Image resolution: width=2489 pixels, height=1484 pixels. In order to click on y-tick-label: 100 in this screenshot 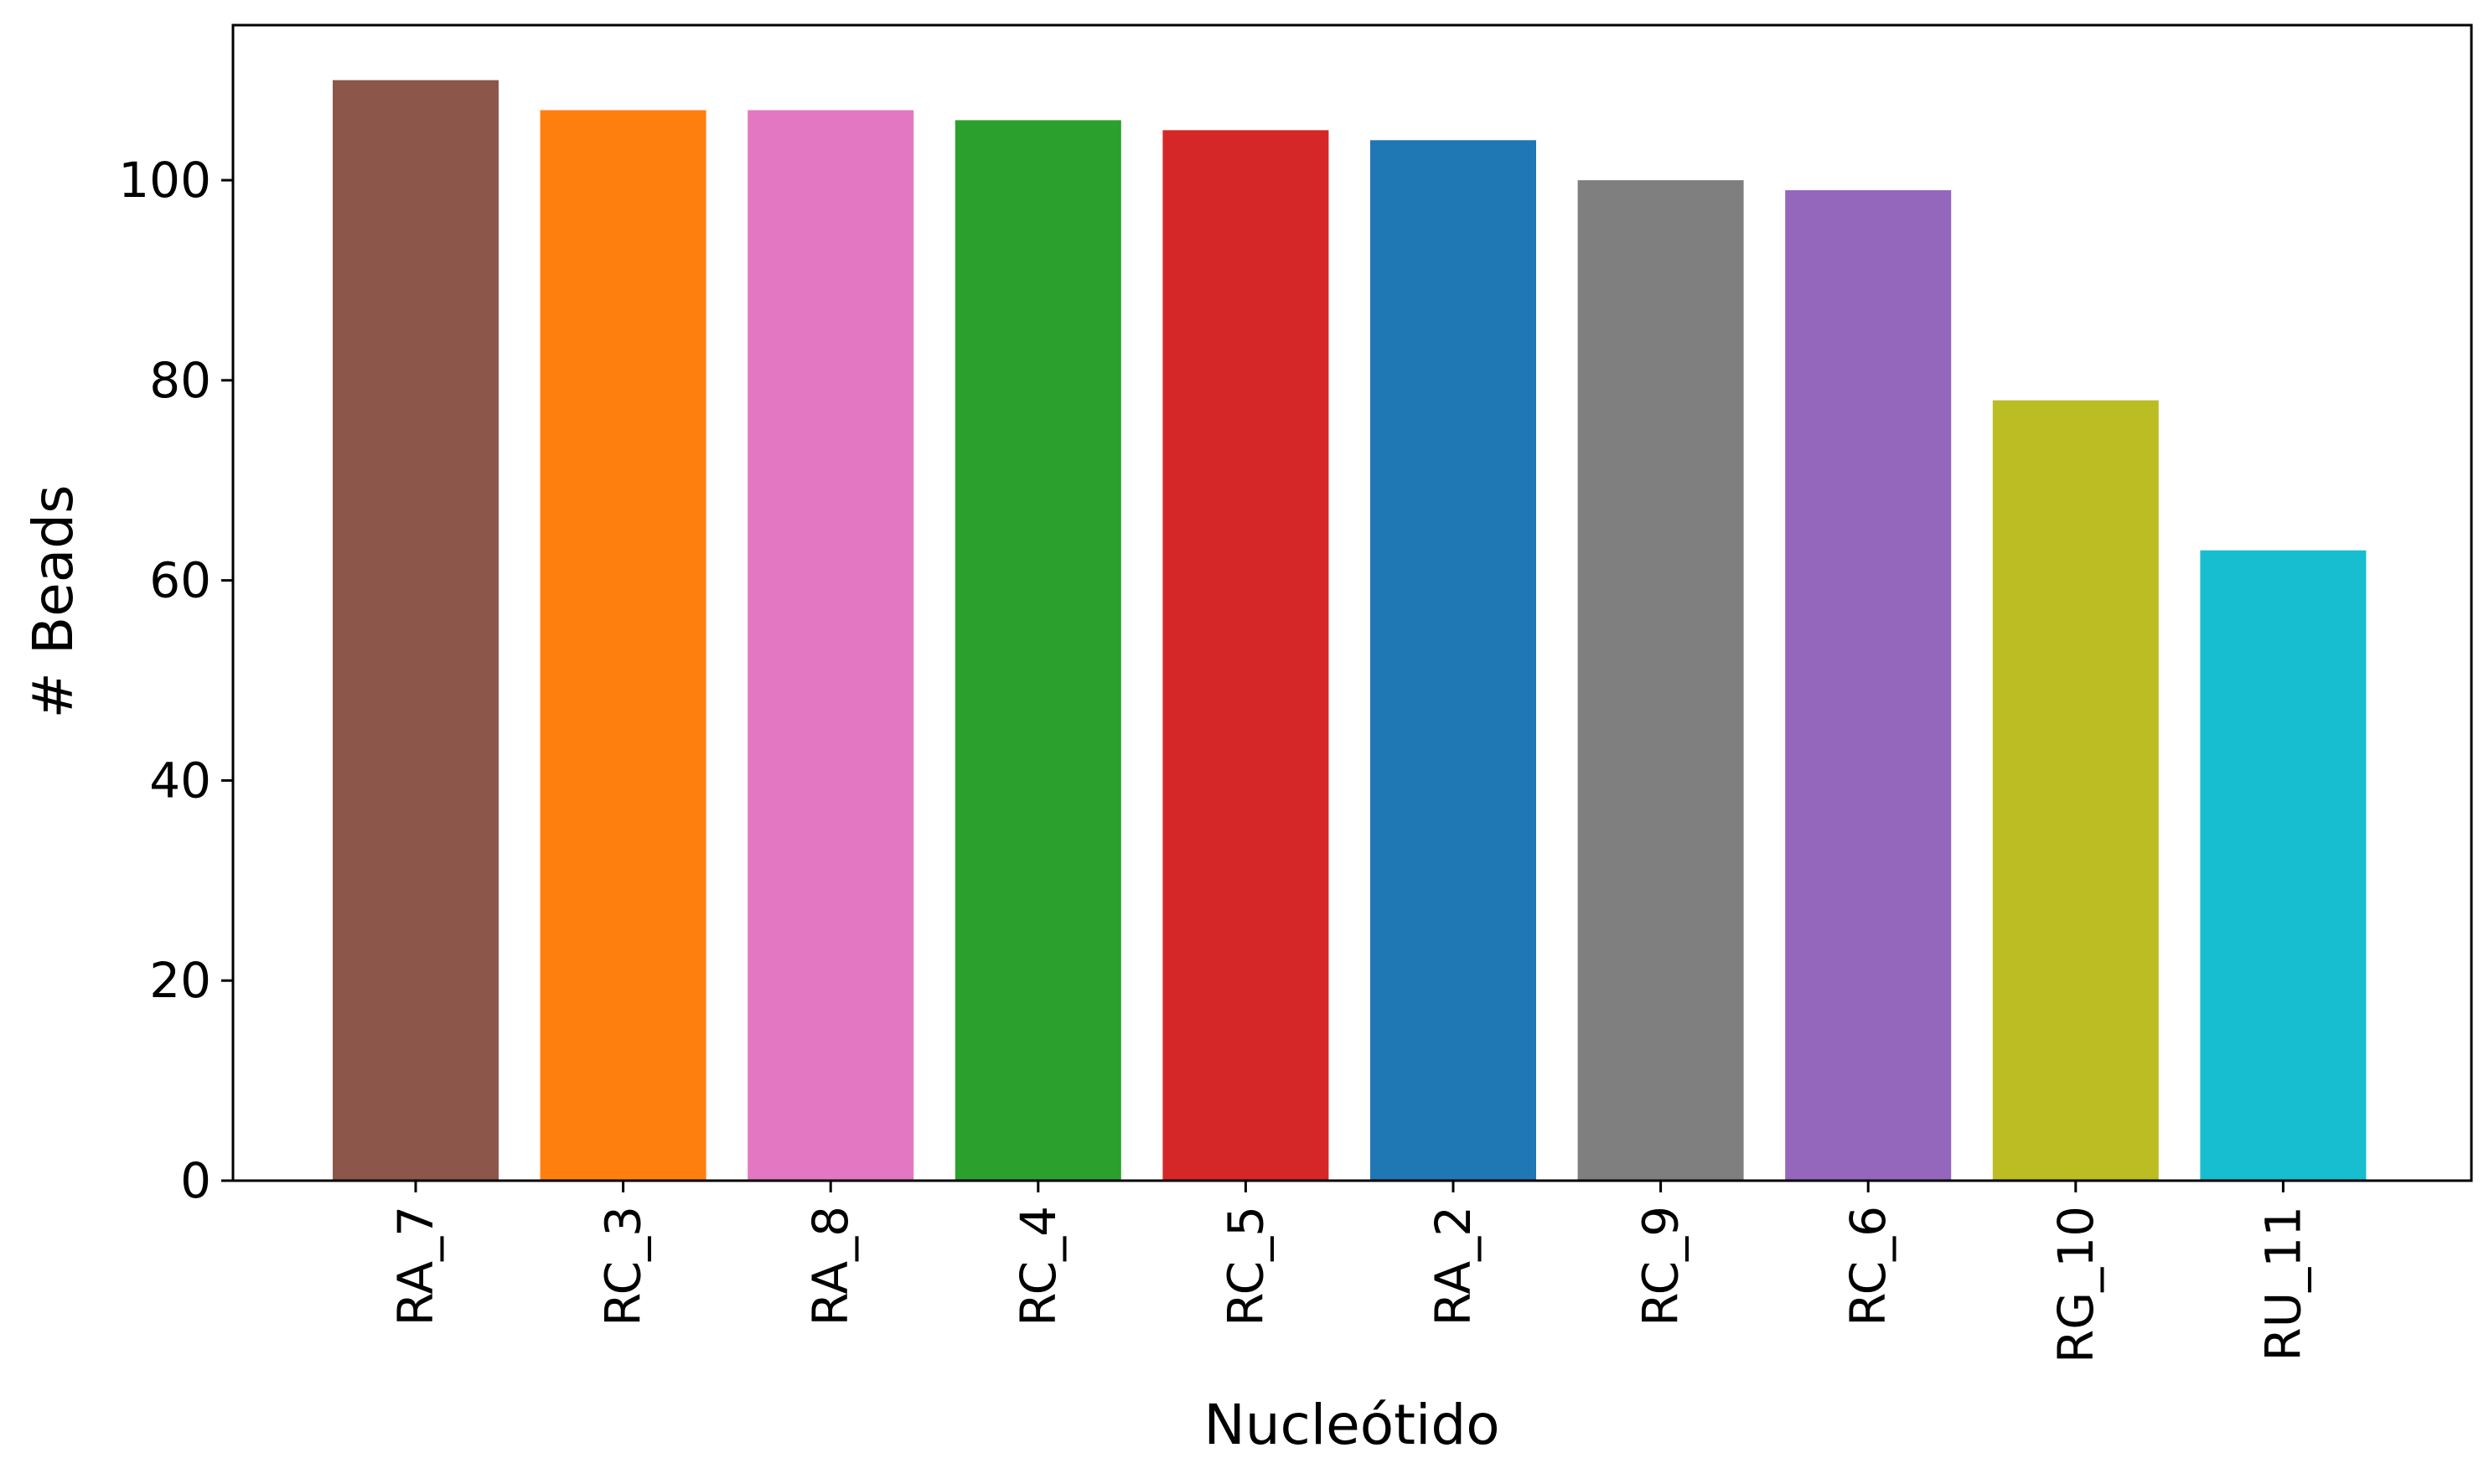, I will do `click(164, 181)`.